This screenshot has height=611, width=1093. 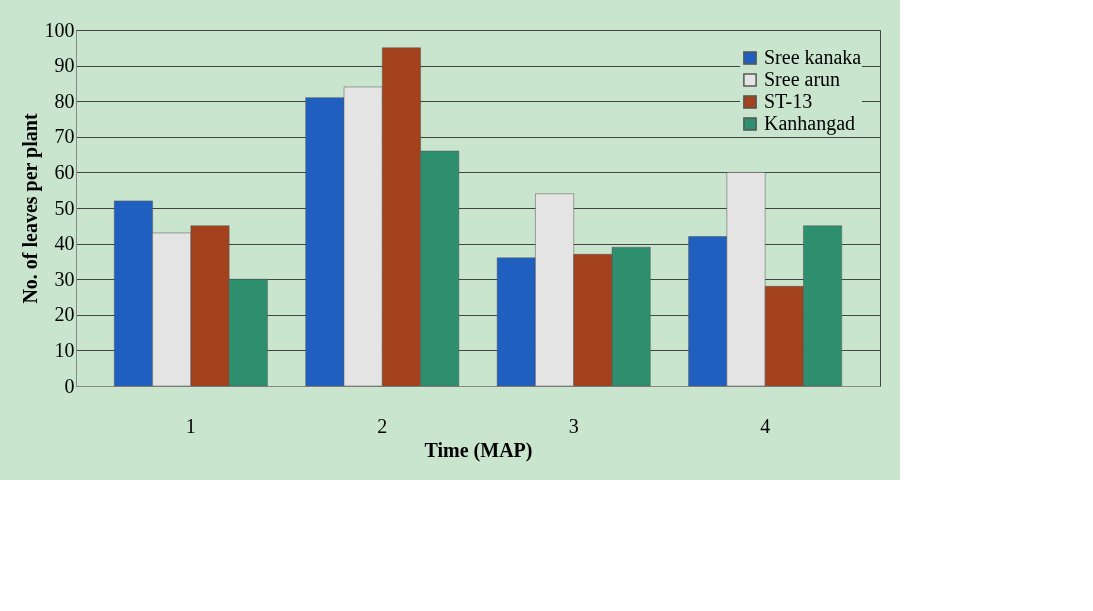 I want to click on x-tick-label: 4, so click(x=765, y=425).